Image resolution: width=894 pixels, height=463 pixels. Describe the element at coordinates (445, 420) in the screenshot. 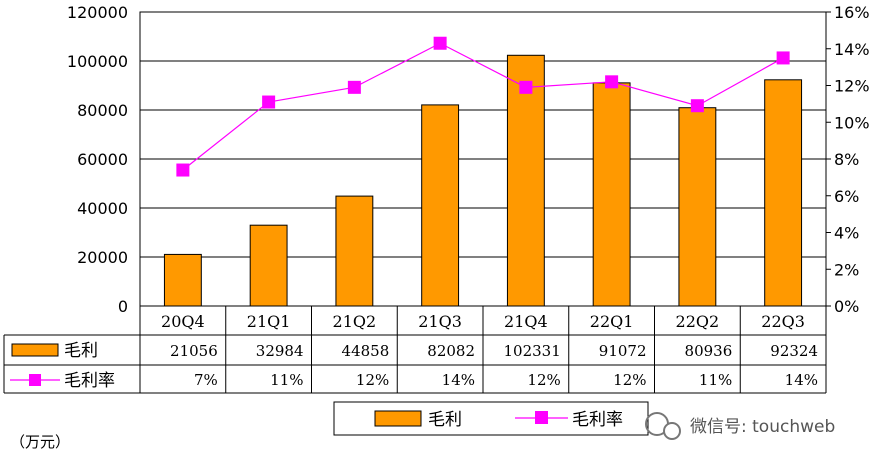

I see `legend-label: 毛利` at that location.